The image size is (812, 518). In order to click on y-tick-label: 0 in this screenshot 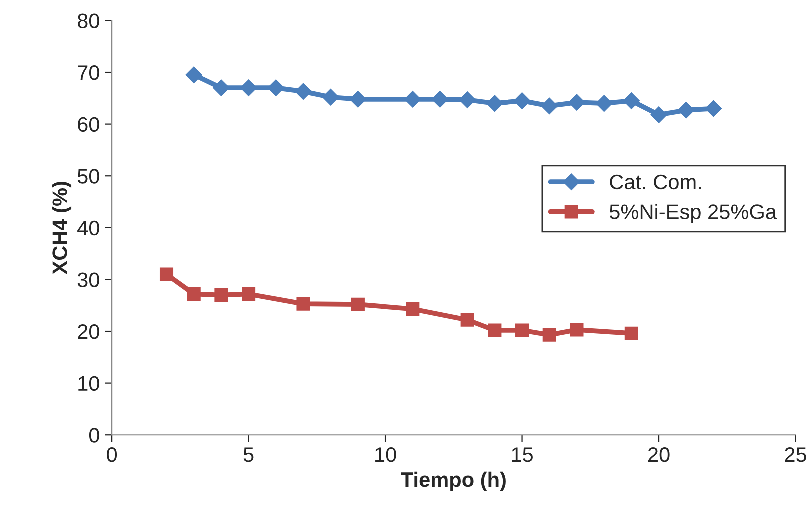, I will do `click(94, 435)`.